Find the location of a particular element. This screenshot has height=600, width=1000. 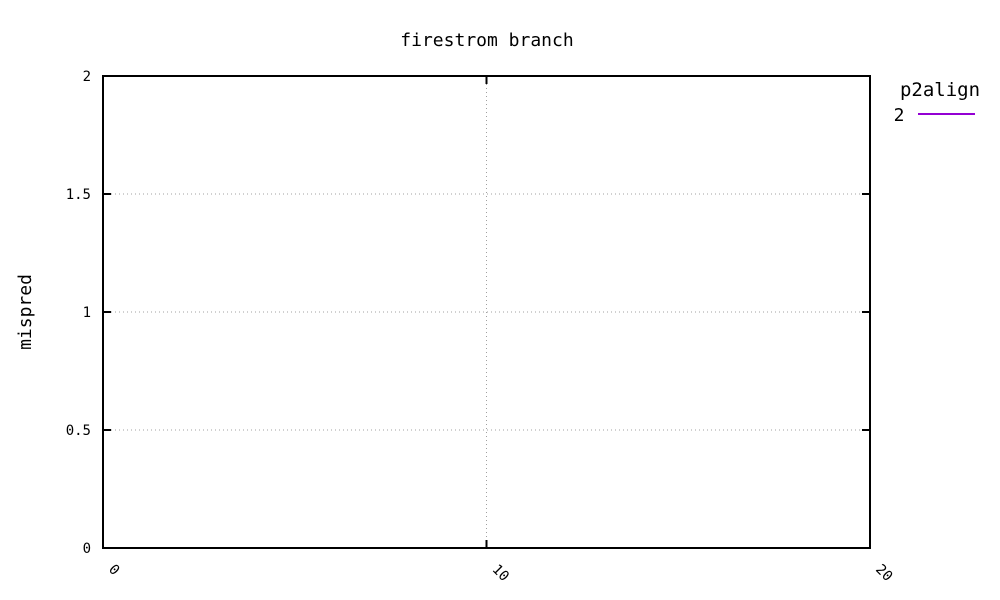

chart-title: firestrom branch is located at coordinates (486, 40).